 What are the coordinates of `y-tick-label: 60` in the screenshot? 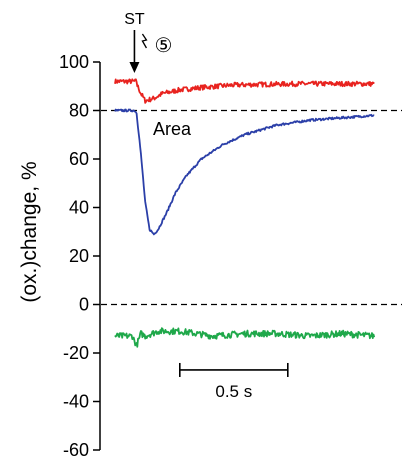 It's located at (79, 159).